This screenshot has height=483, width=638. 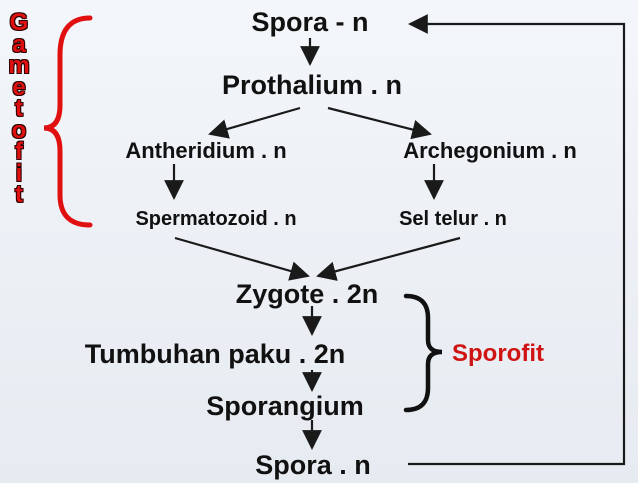 What do you see at coordinates (490, 150) in the screenshot?
I see `node-archegonium: Archegonium . n` at bounding box center [490, 150].